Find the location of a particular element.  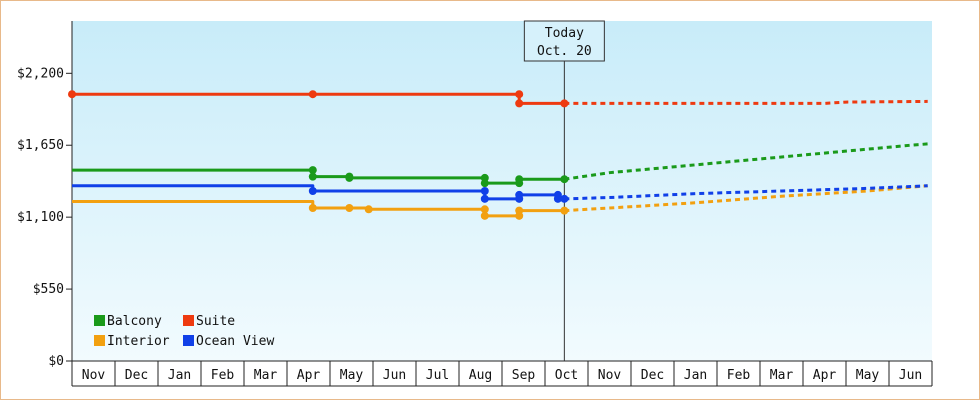

today-date: Oct. 20 is located at coordinates (564, 51).